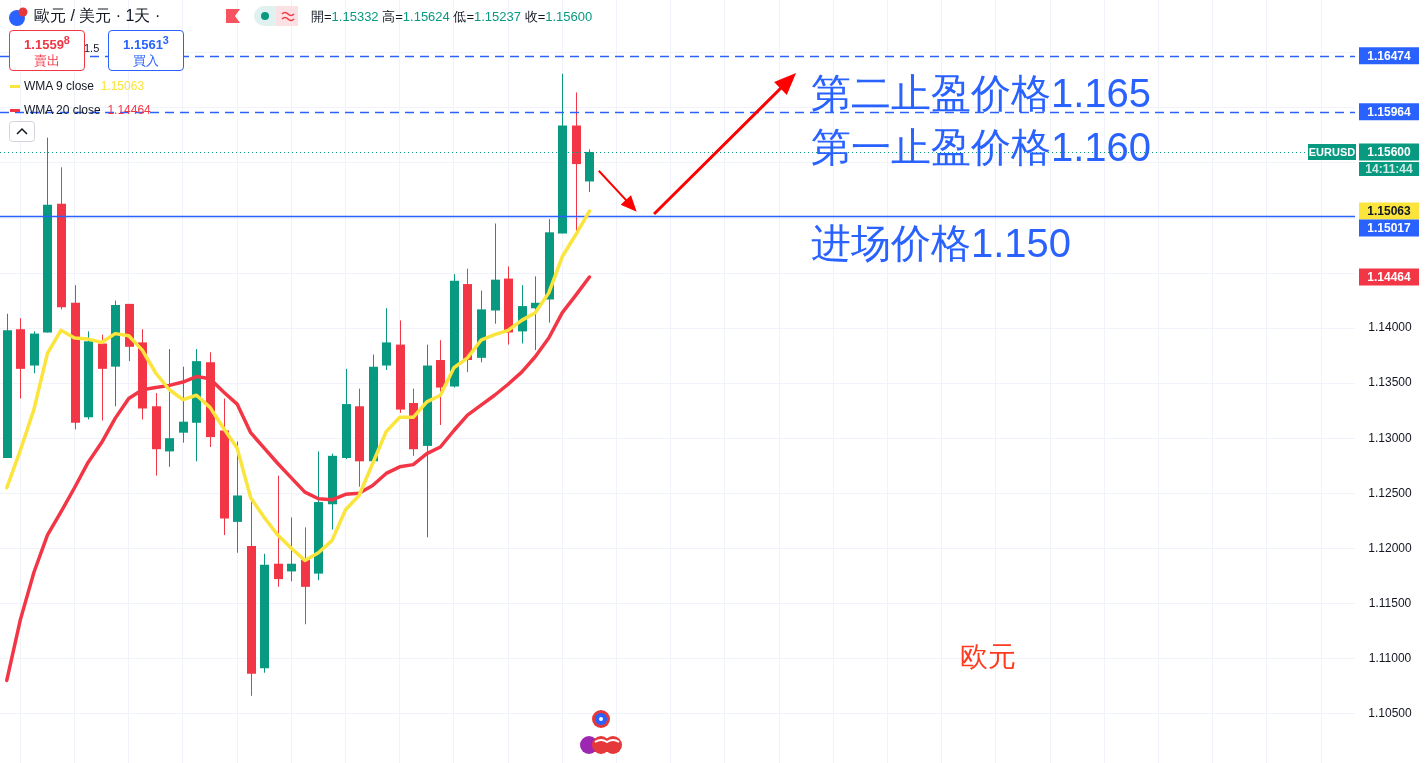 The height and width of the screenshot is (763, 1426). What do you see at coordinates (981, 93) in the screenshot?
I see `annotation: 第二止盈价格1.165` at bounding box center [981, 93].